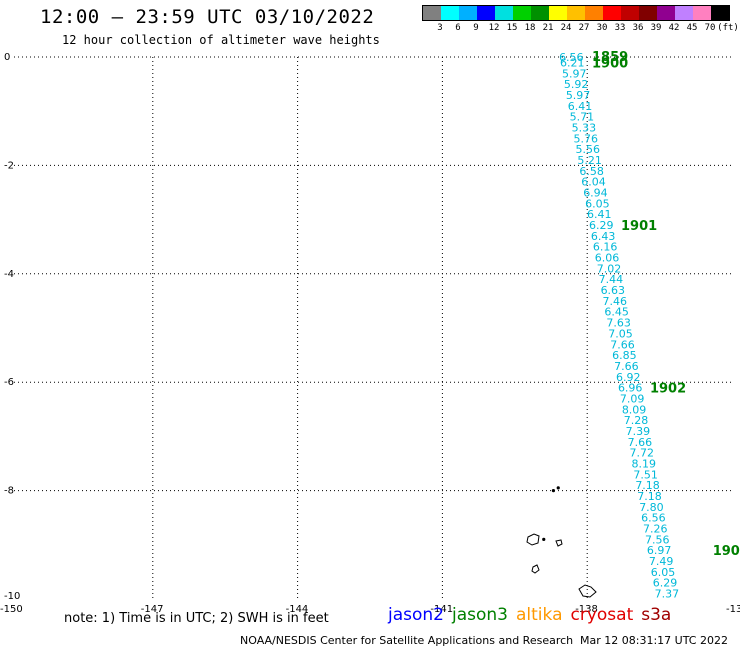 This screenshot has width=740, height=650. I want to click on swh-label: 7.18, so click(647, 485).